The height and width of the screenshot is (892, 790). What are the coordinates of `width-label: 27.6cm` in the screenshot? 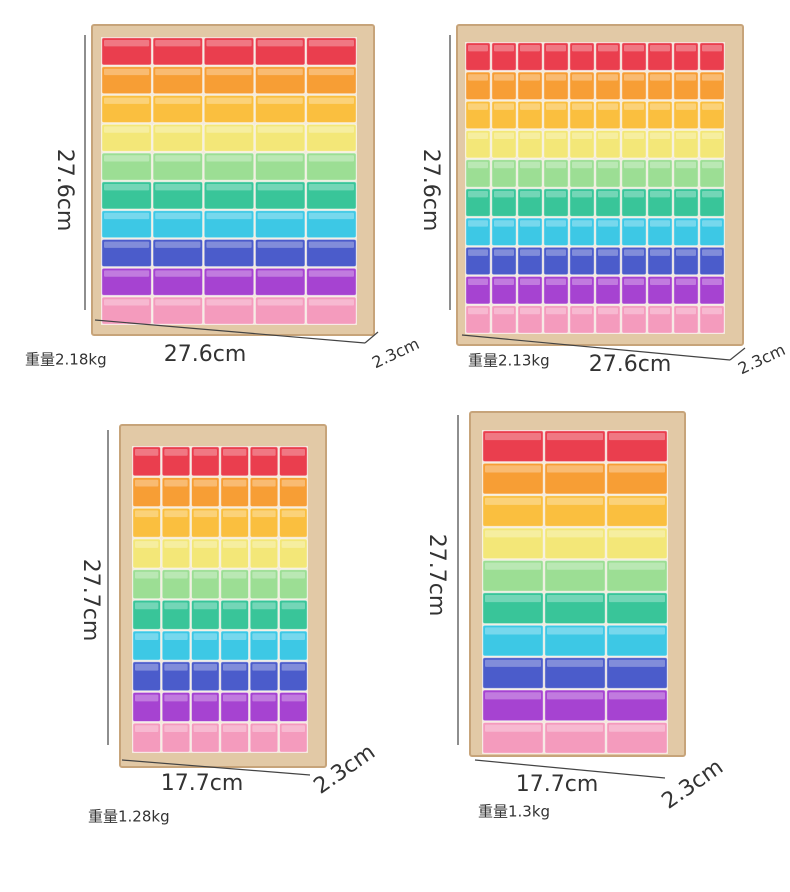 It's located at (630, 364).